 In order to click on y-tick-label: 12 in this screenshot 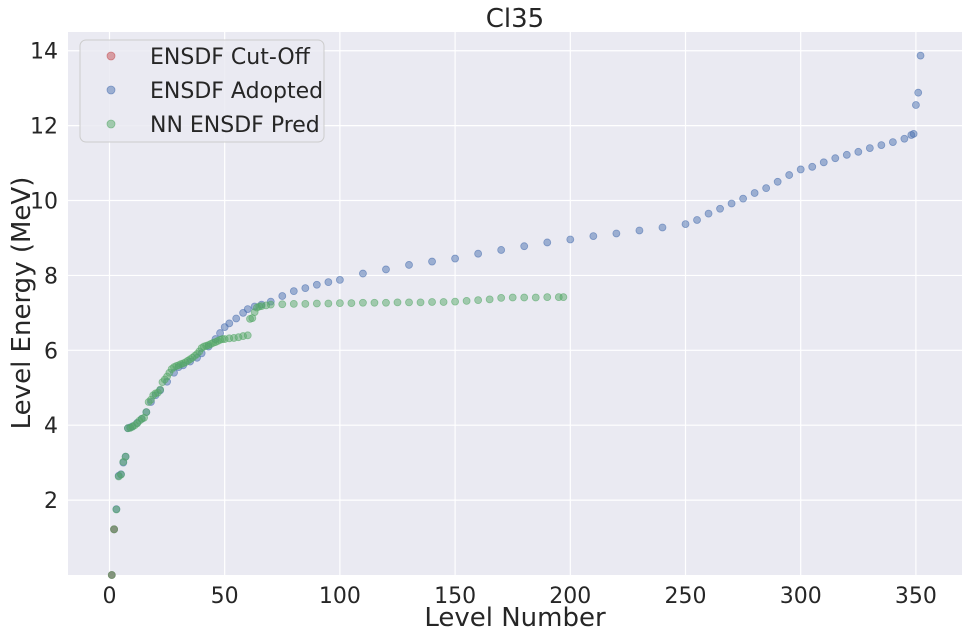, I will do `click(44, 127)`.